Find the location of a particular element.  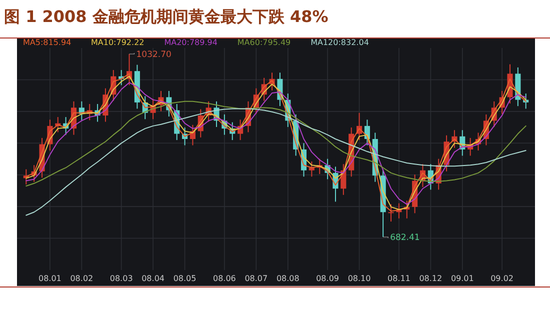

x-tick-label: 08.10 is located at coordinates (359, 278).